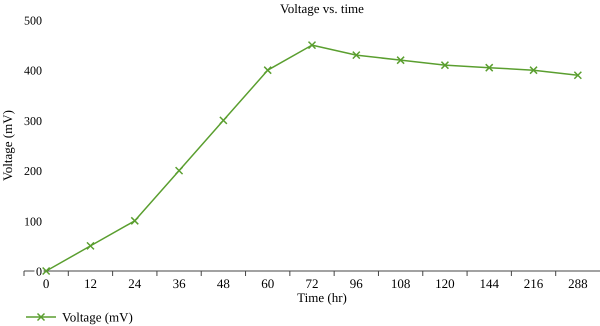 This screenshot has height=326, width=600. What do you see at coordinates (33, 71) in the screenshot?
I see `y-tick-label: 400` at bounding box center [33, 71].